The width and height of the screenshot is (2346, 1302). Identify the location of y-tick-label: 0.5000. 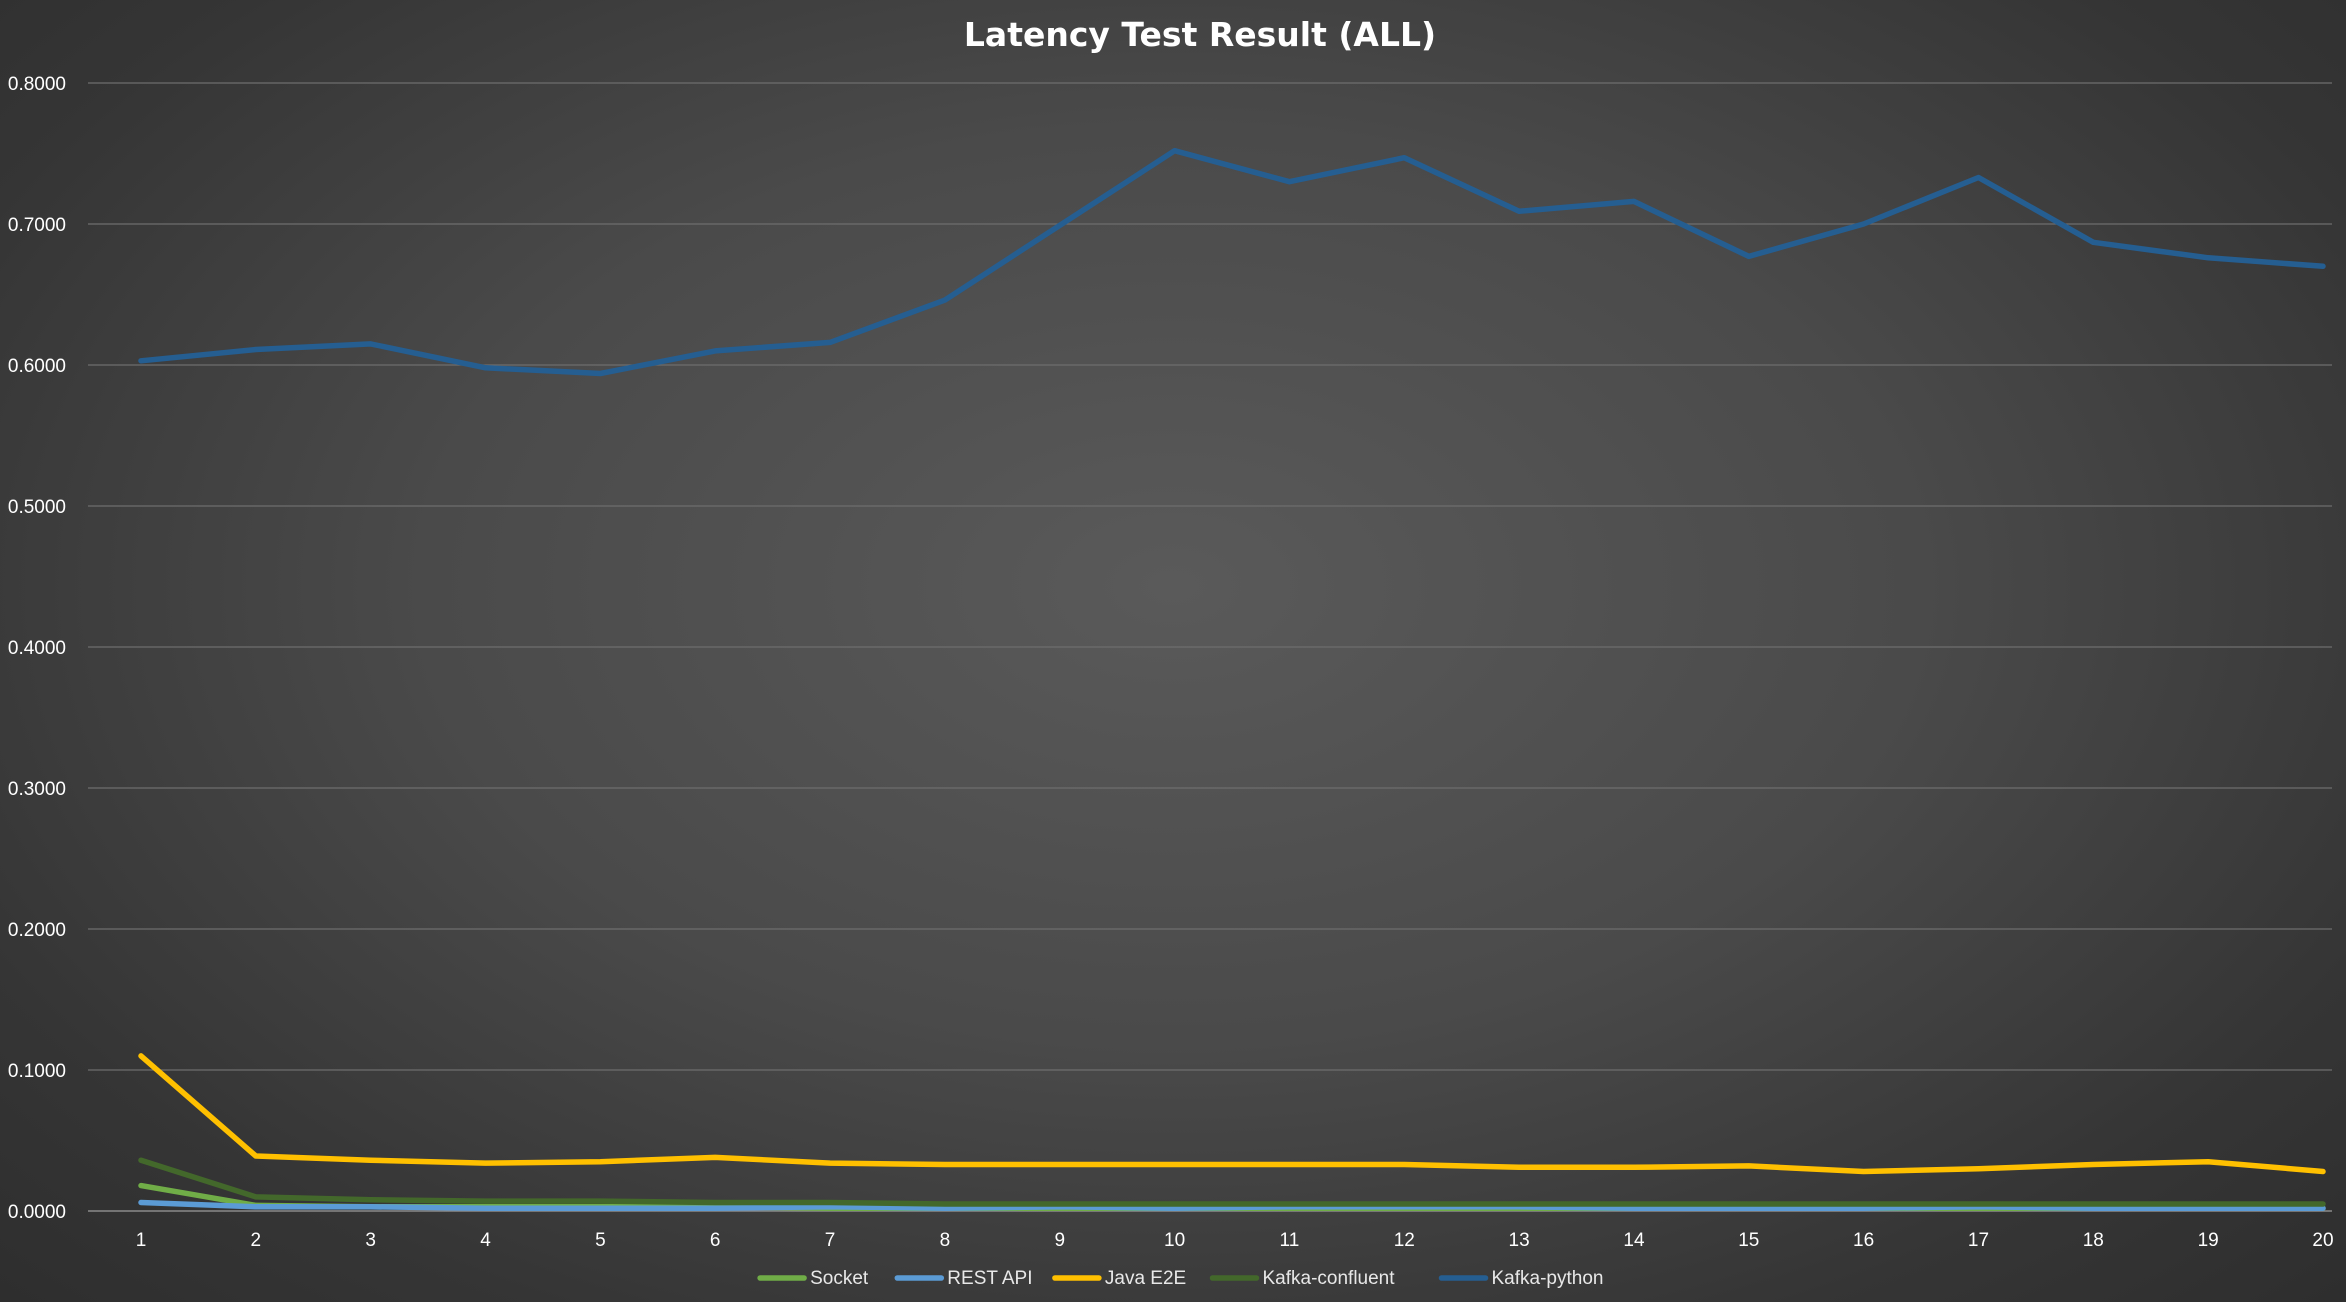
(37, 507).